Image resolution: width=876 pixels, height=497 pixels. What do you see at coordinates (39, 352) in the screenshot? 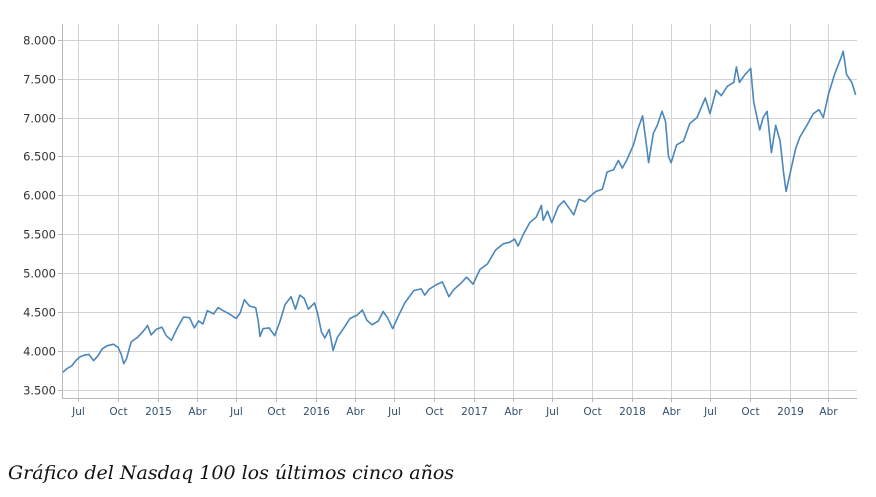
I see `y-tick-label: 4.000` at bounding box center [39, 352].